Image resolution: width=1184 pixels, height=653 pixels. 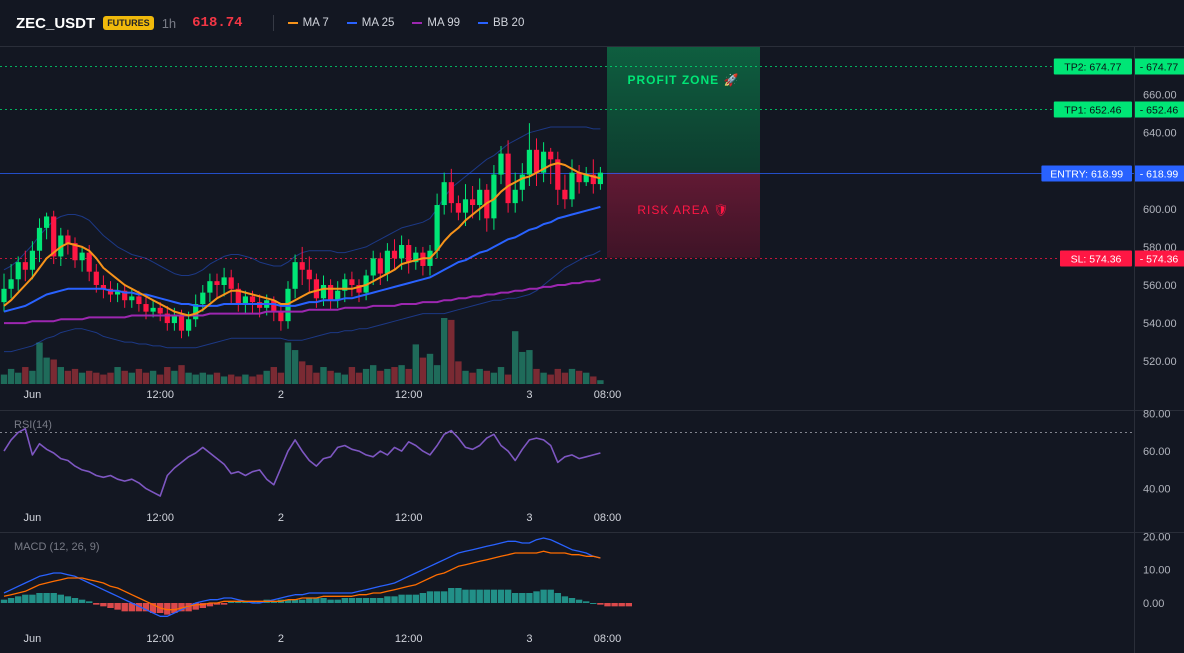 What do you see at coordinates (292, 23) in the screenshot?
I see `ma7-swatch-icon` at bounding box center [292, 23].